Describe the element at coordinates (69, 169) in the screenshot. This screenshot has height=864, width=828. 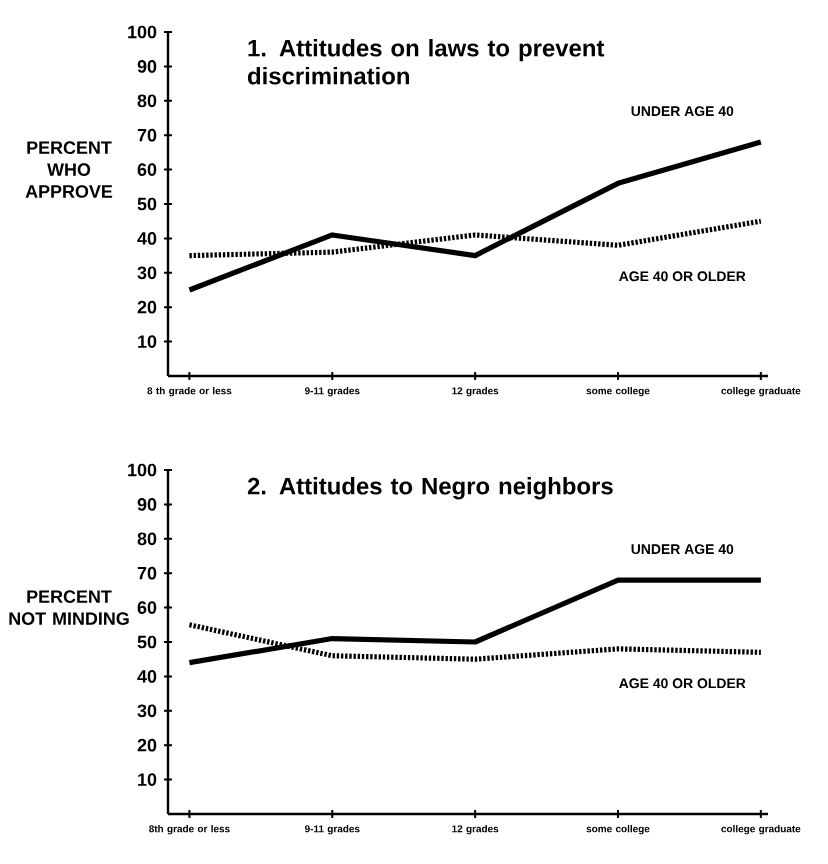
I see `y-axis-title: PERCENT WHO APPROVE` at that location.